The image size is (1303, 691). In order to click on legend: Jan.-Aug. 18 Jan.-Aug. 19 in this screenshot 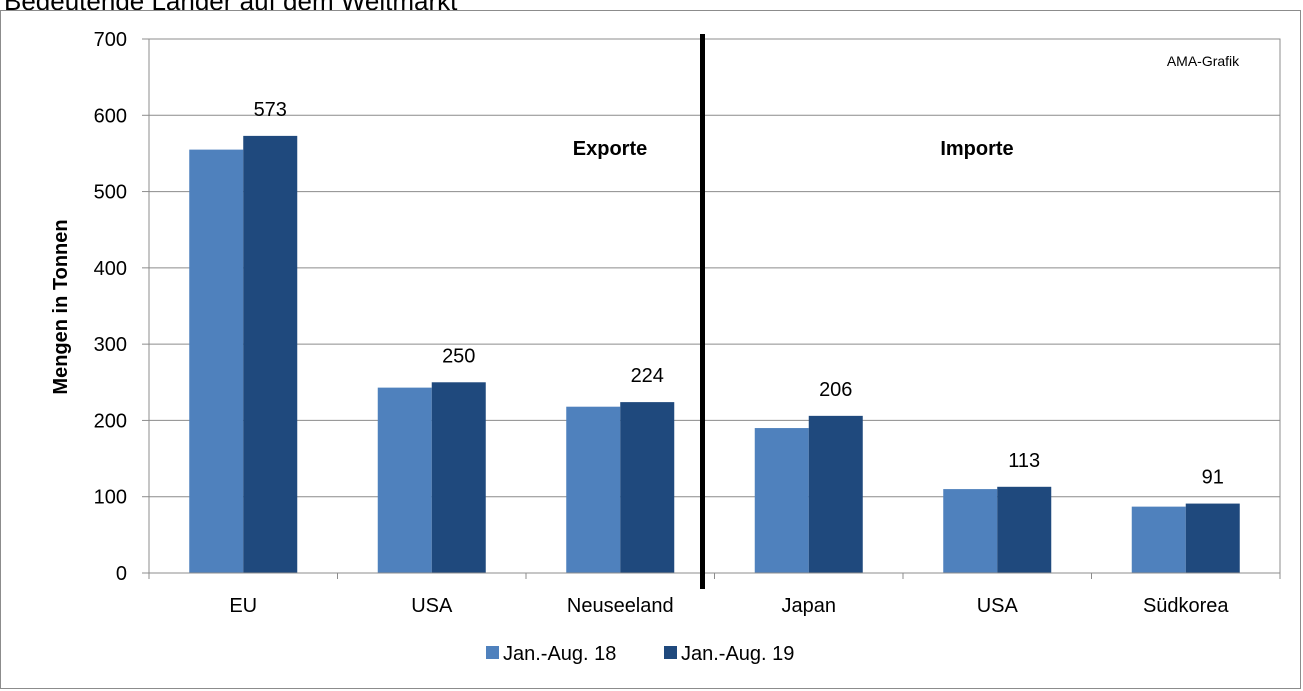, I will do `click(640, 654)`.